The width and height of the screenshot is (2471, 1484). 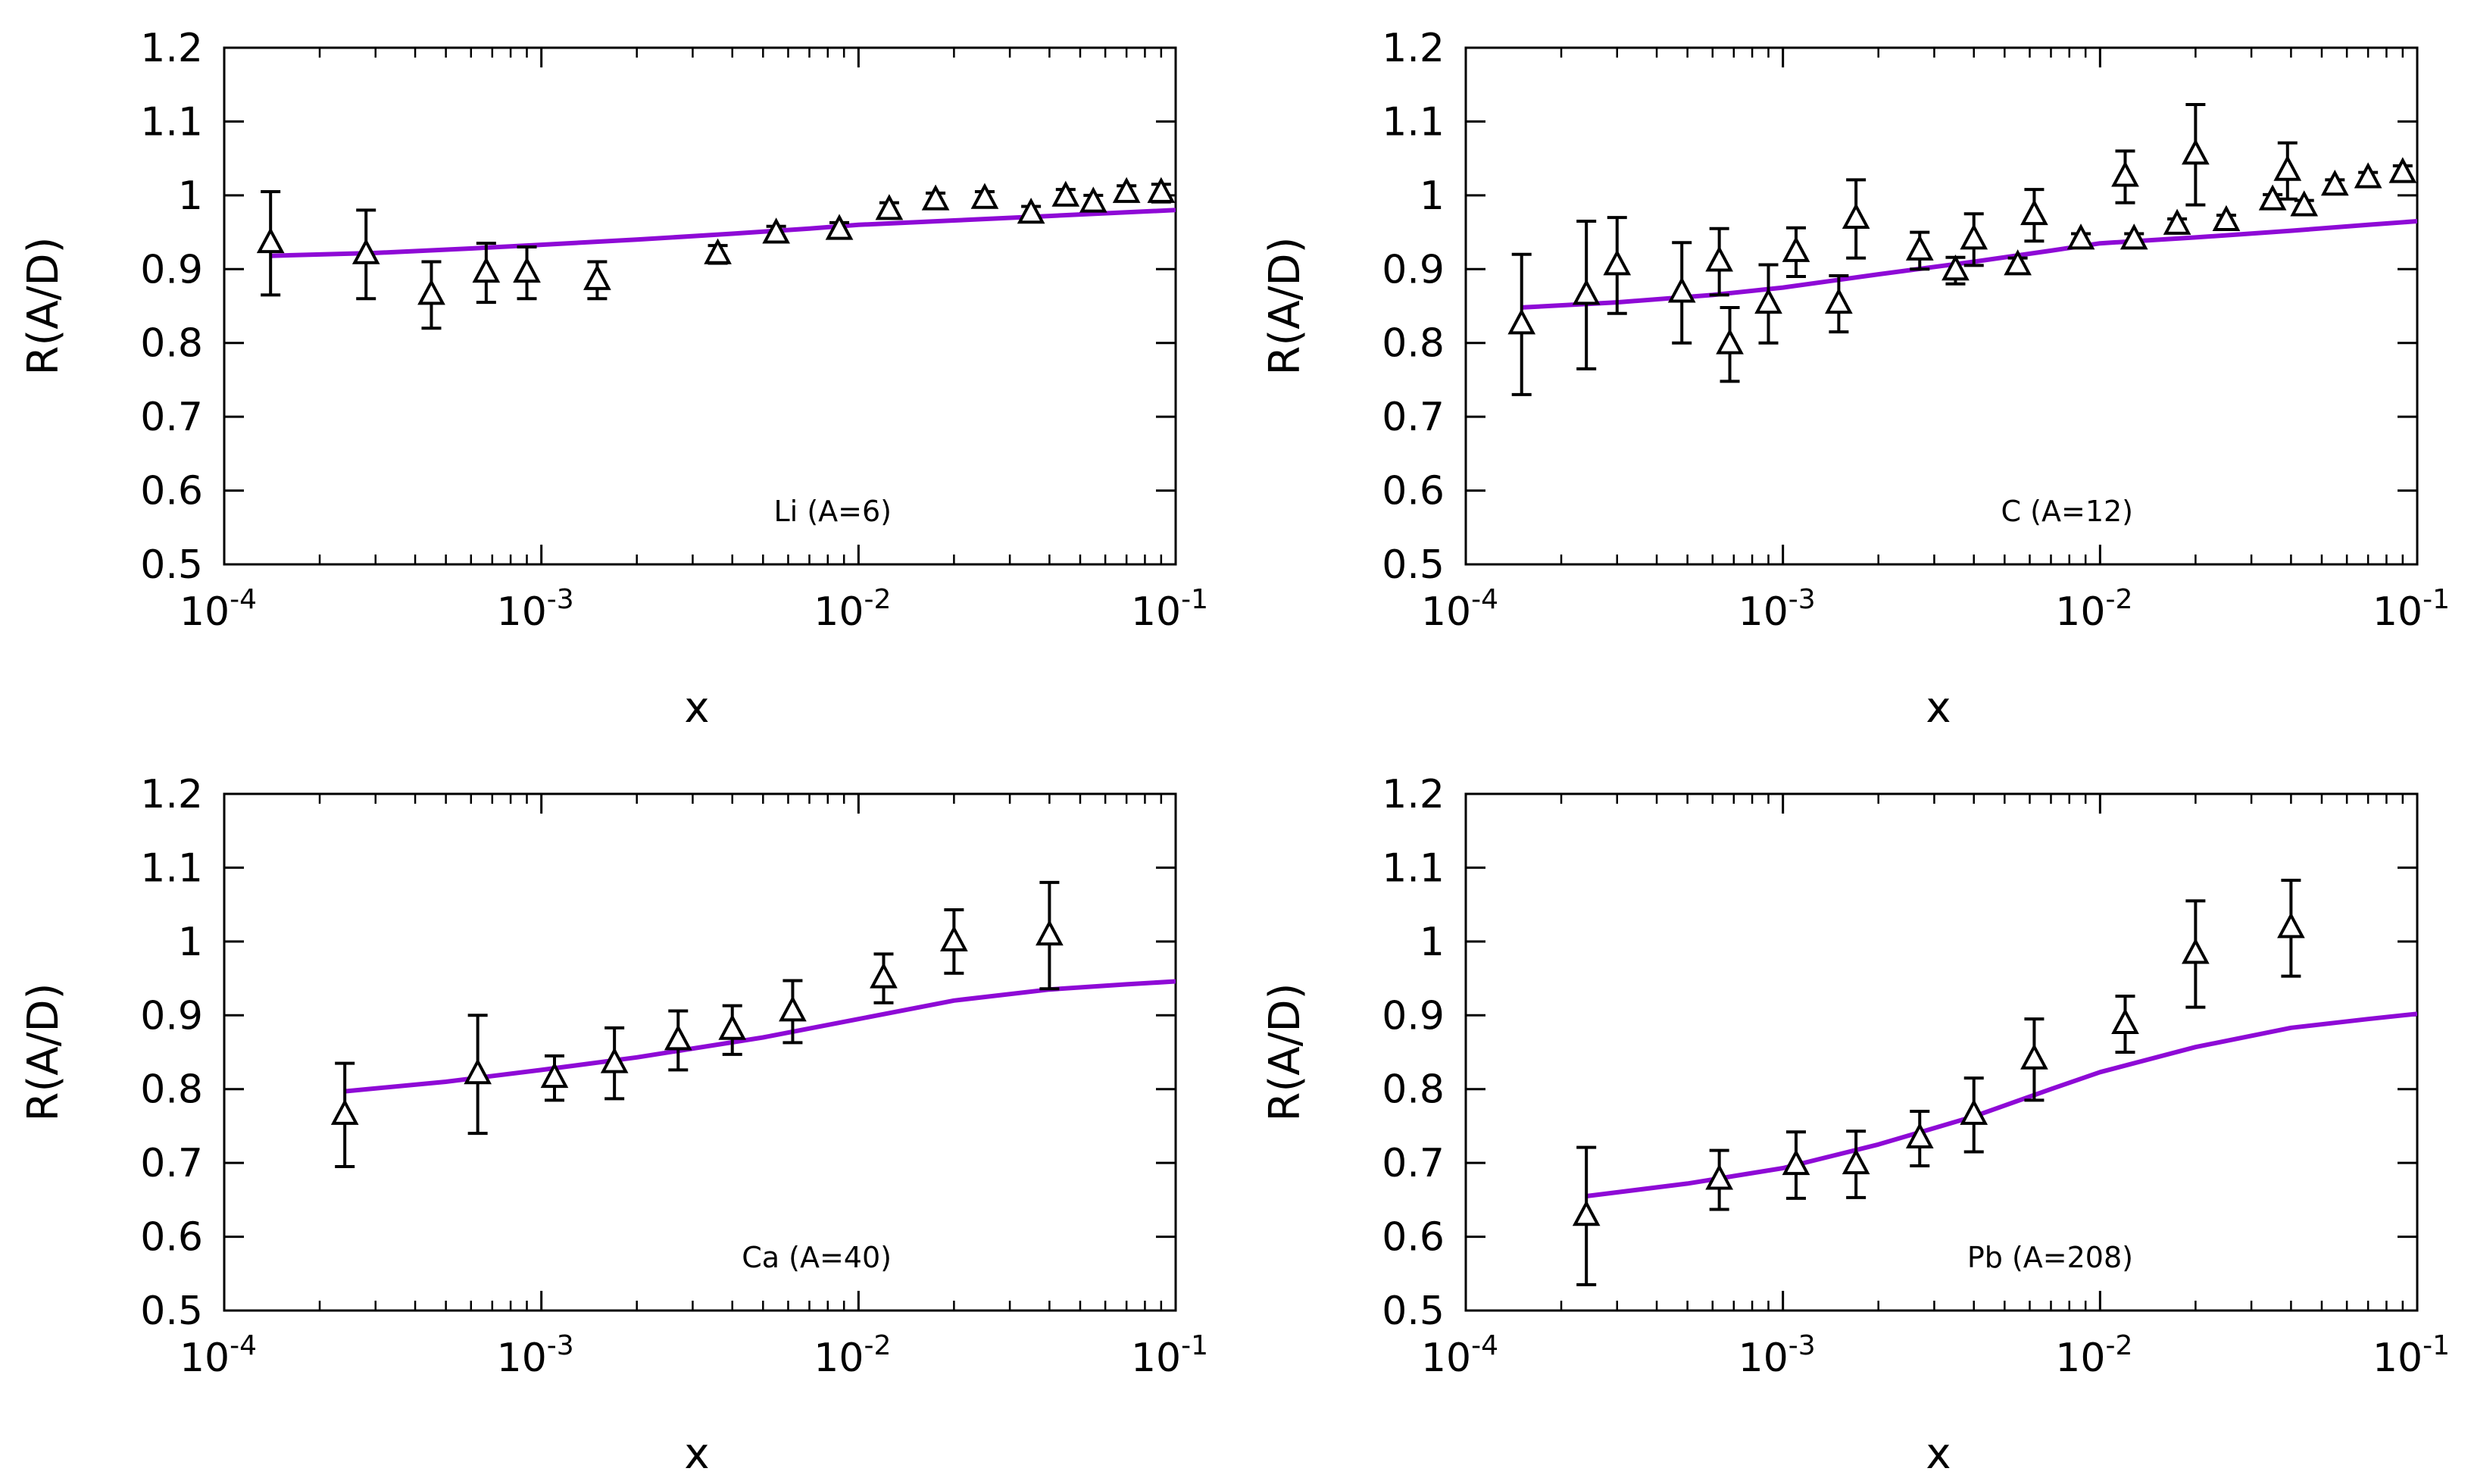 I want to click on plot-area, so click(x=1962, y=249).